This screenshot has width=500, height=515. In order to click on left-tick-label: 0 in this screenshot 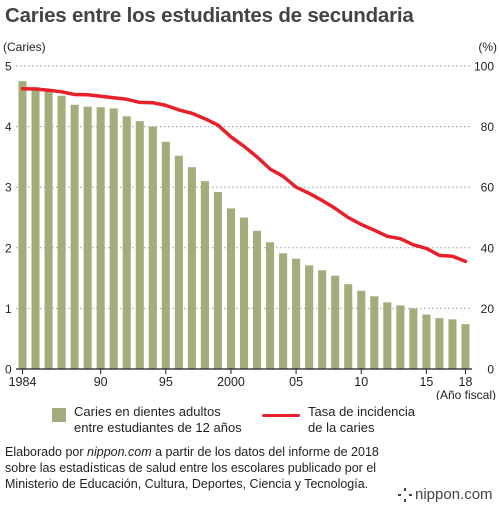, I will do `click(8, 370)`.